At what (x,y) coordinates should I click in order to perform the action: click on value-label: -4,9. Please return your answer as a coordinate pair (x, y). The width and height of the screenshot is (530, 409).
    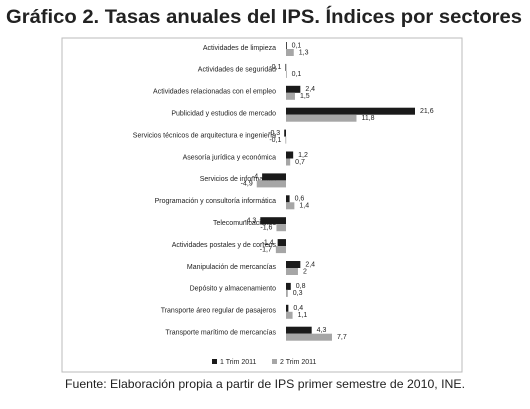
    Looking at the image, I should click on (247, 184).